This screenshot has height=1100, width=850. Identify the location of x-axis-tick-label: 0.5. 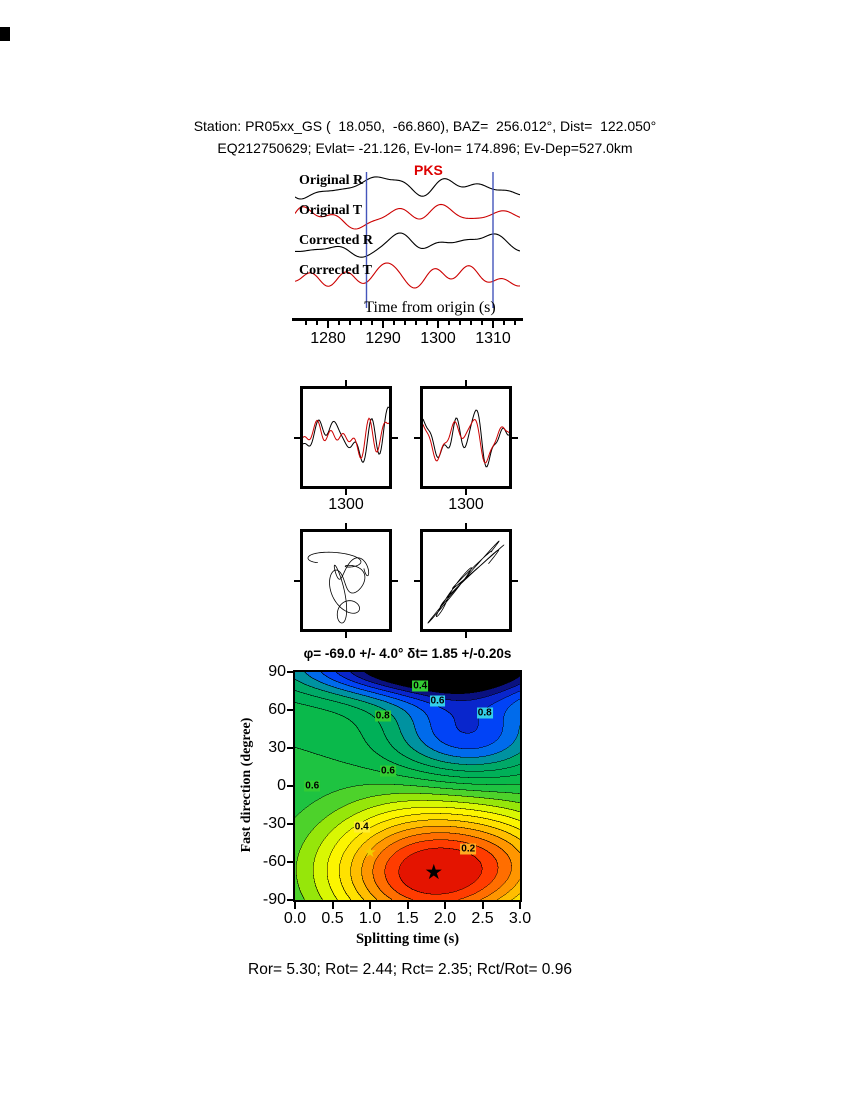
(332, 918).